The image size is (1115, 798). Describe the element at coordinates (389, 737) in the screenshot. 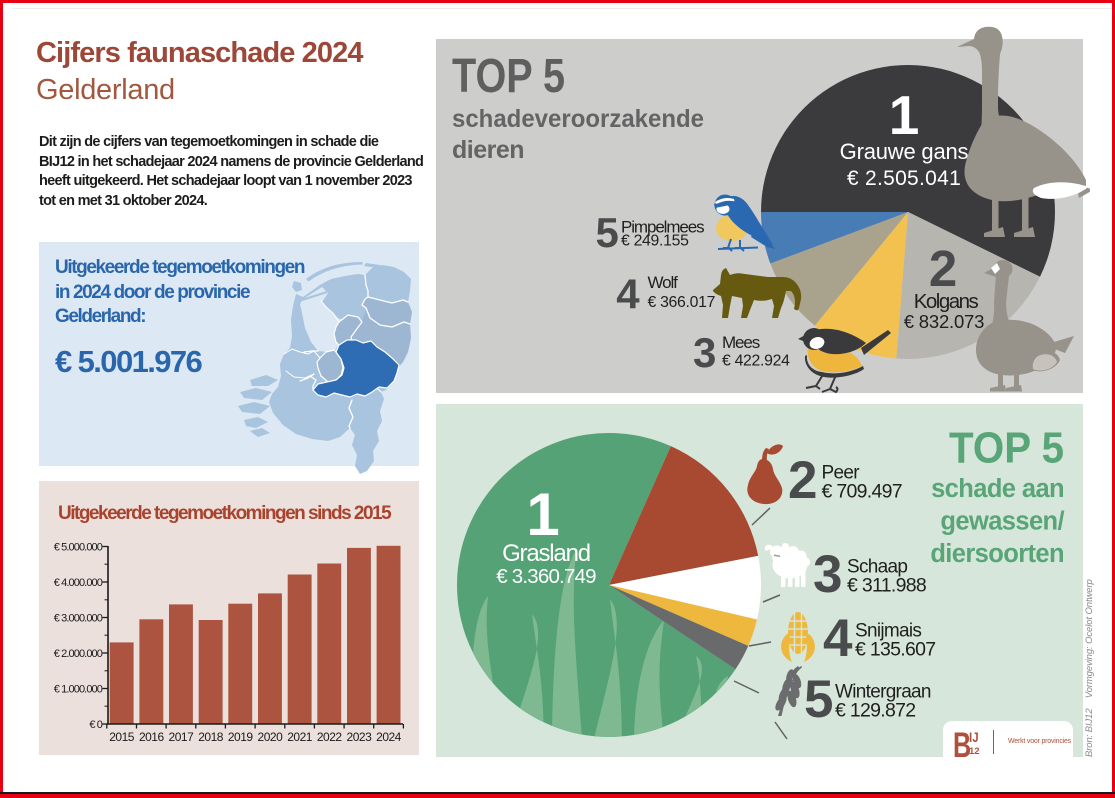

I see `svg-text: 2024` at that location.